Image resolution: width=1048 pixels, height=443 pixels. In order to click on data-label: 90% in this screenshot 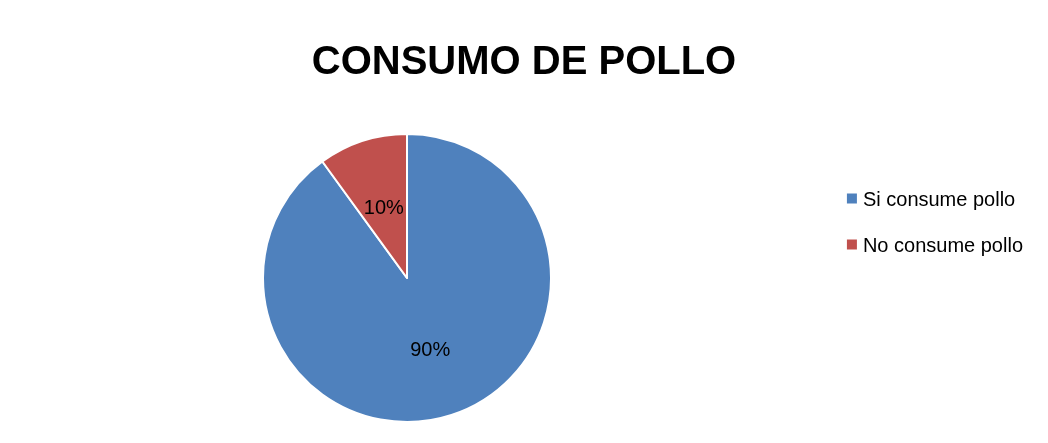, I will do `click(430, 349)`.